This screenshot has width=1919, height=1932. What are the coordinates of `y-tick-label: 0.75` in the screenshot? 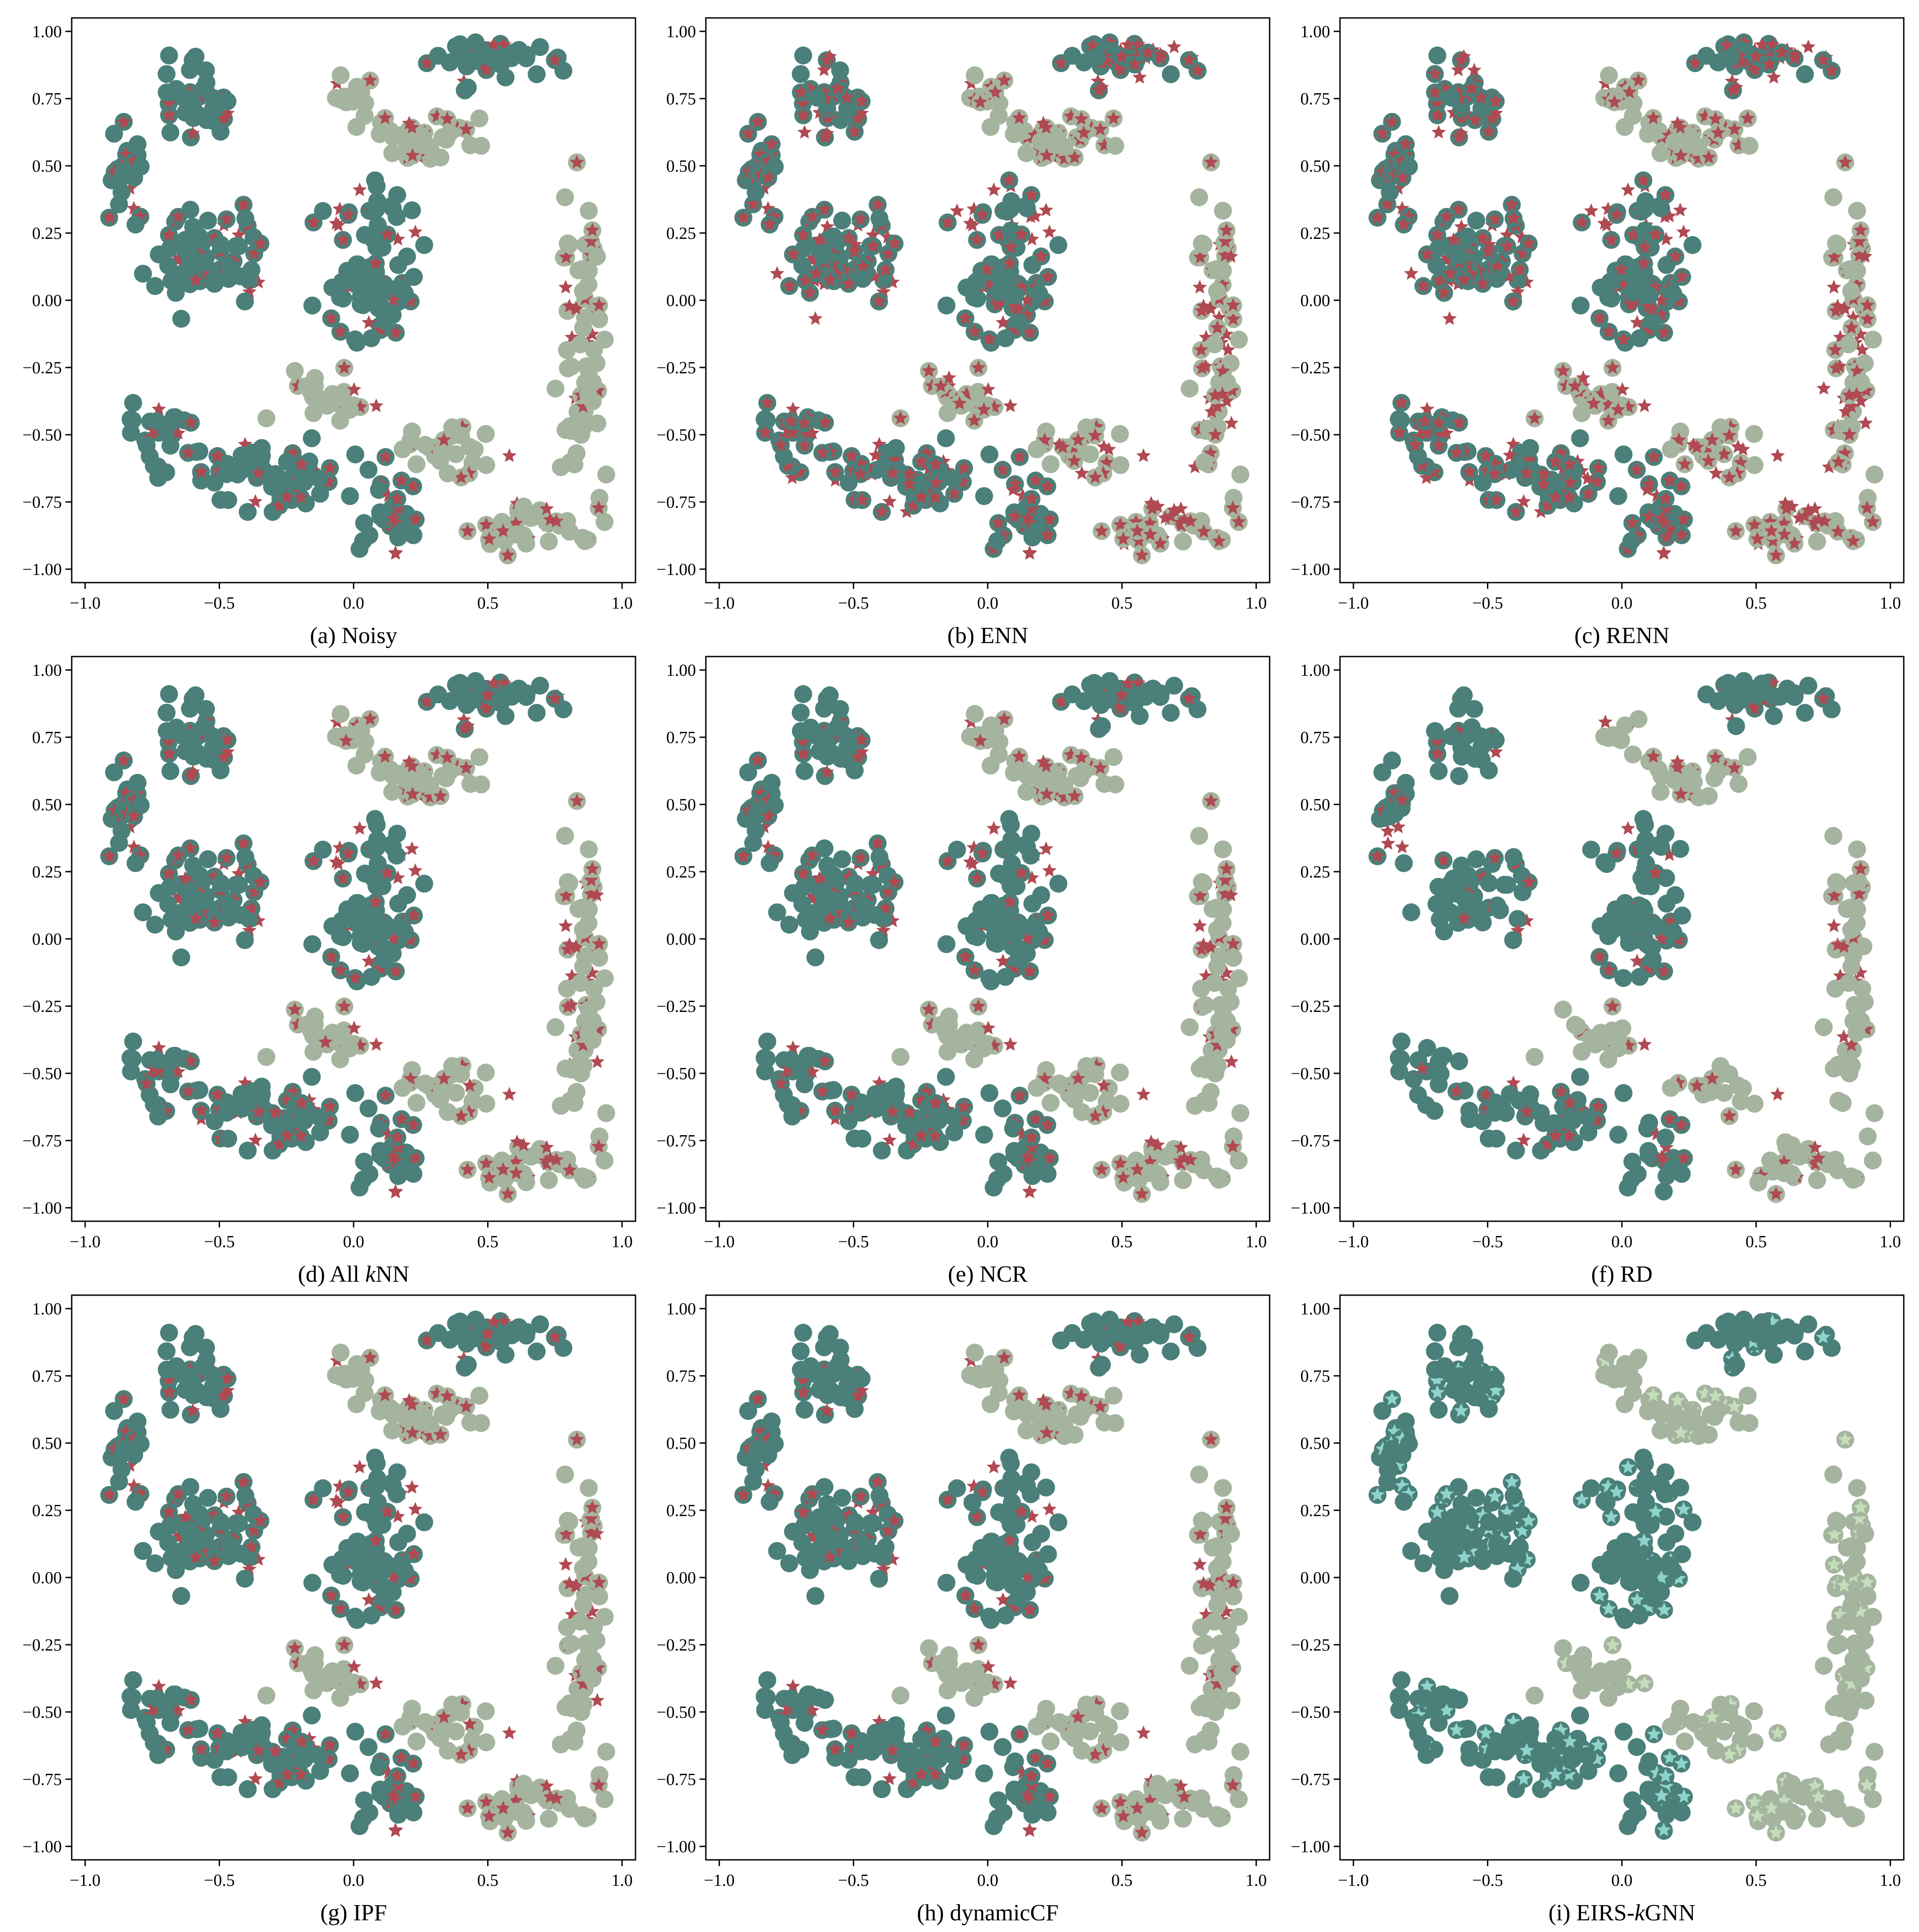 It's located at (47, 99).